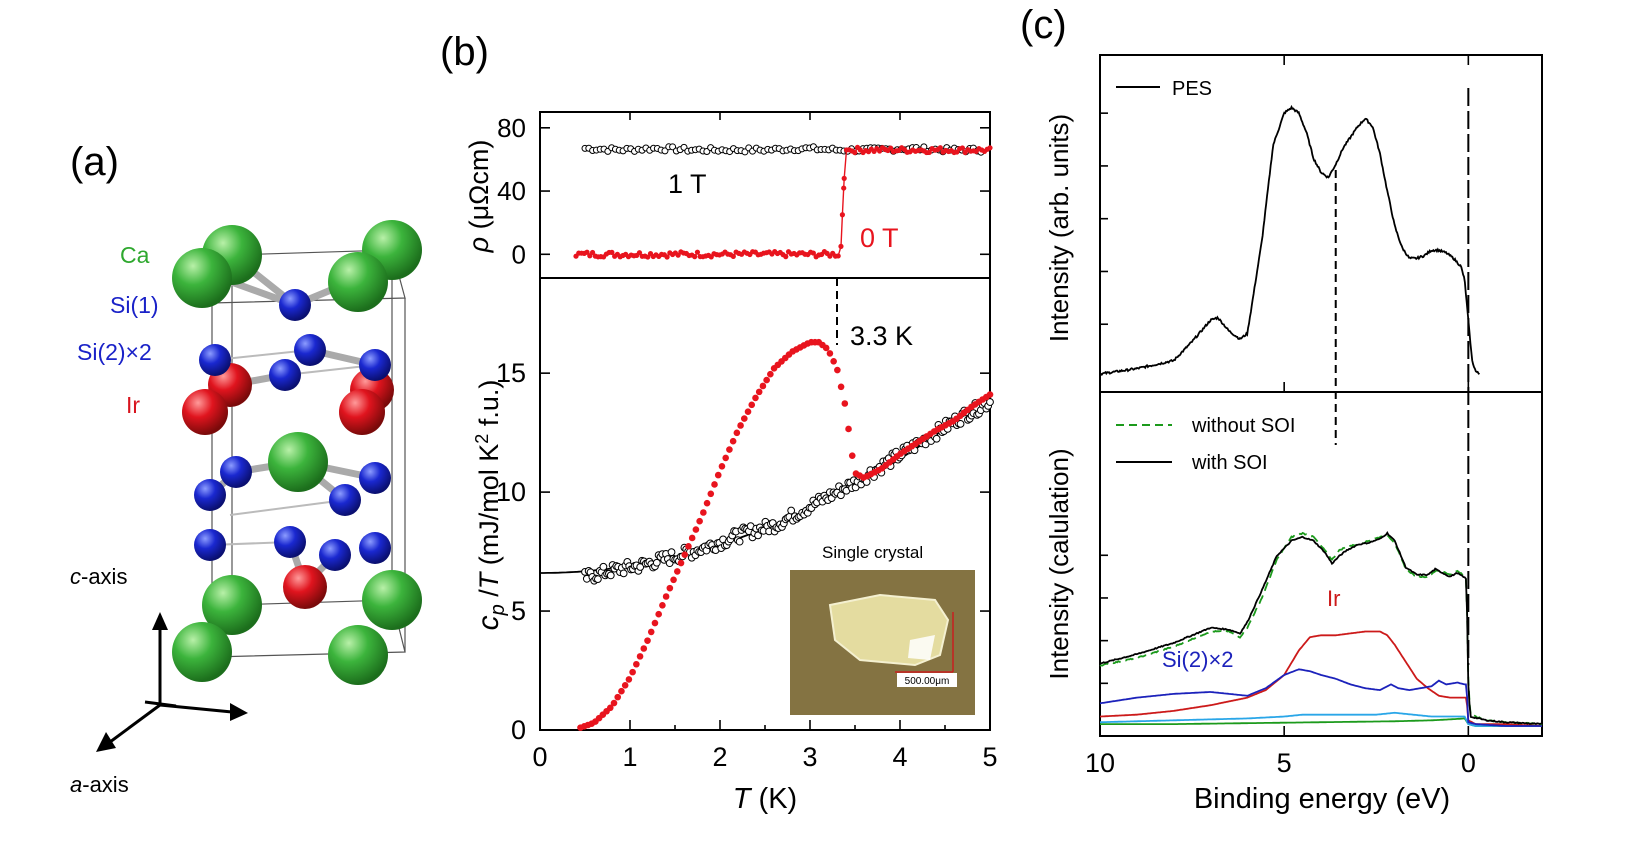 This screenshot has height=856, width=1644. Describe the element at coordinates (1284, 763) in the screenshot. I see `calc-xtick-label: 5` at that location.